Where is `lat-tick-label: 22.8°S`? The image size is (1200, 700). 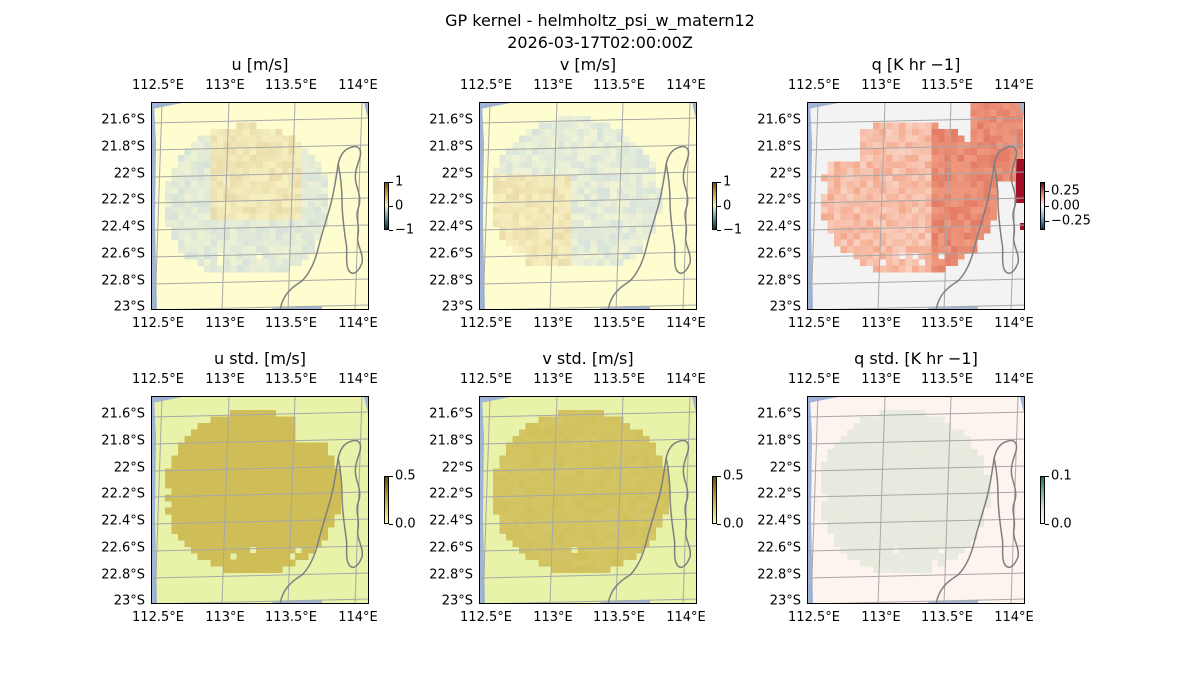 lat-tick-label: 22.8°S is located at coordinates (779, 575).